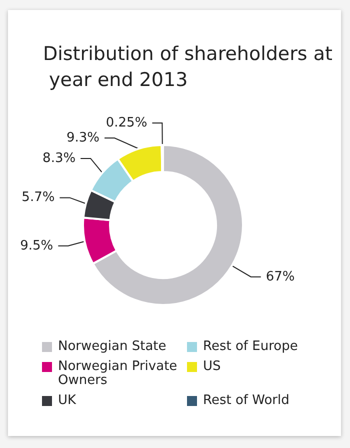 The width and height of the screenshot is (350, 448). Describe the element at coordinates (38, 198) in the screenshot. I see `data-label: 5.7%` at that location.